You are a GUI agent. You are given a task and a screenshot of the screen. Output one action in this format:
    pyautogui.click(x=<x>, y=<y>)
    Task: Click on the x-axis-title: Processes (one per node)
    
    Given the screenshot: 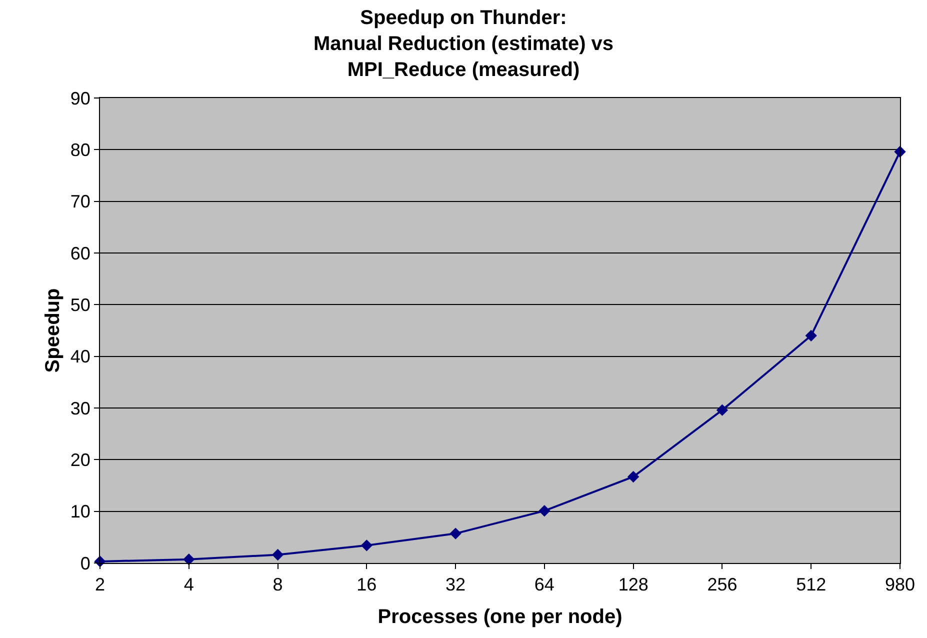 What is the action you would take?
    pyautogui.click(x=500, y=617)
    